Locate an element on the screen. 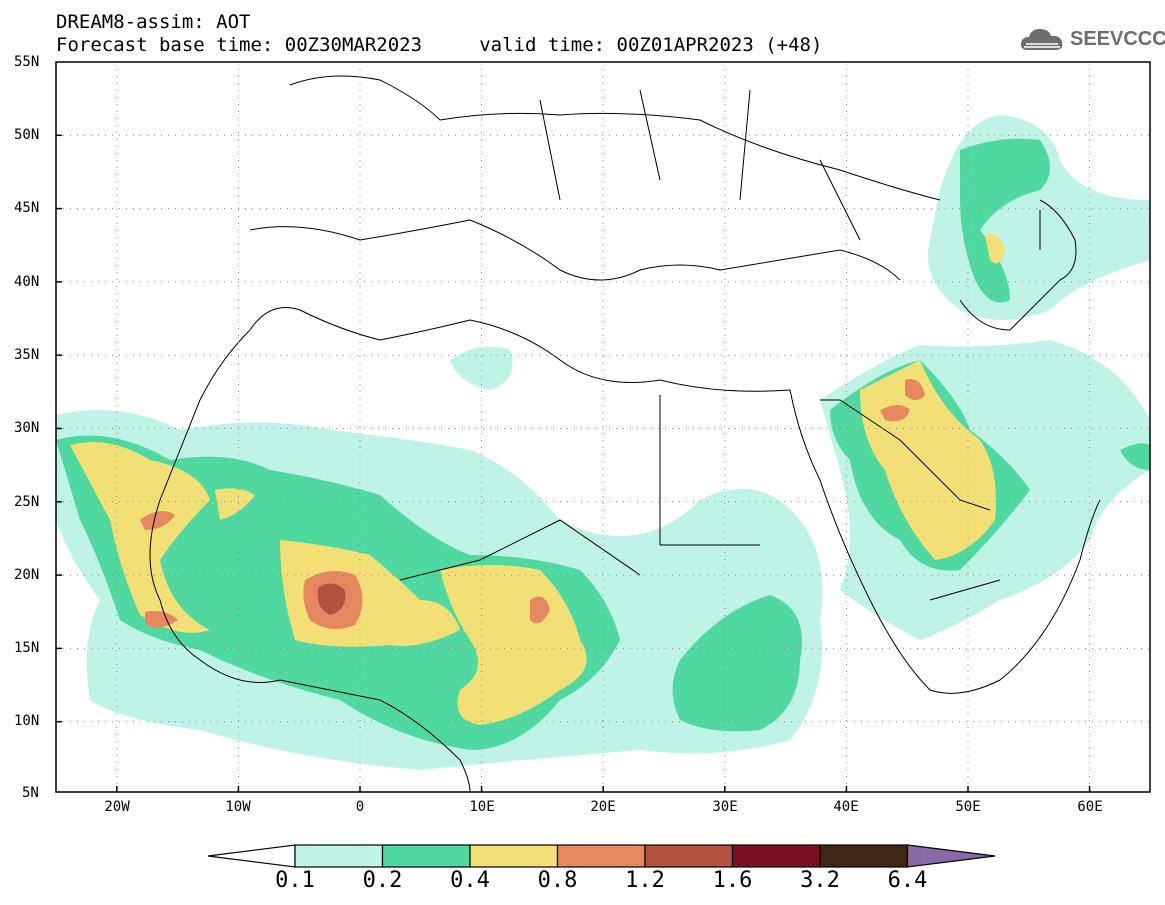  lon-label: 20W is located at coordinates (117, 807).